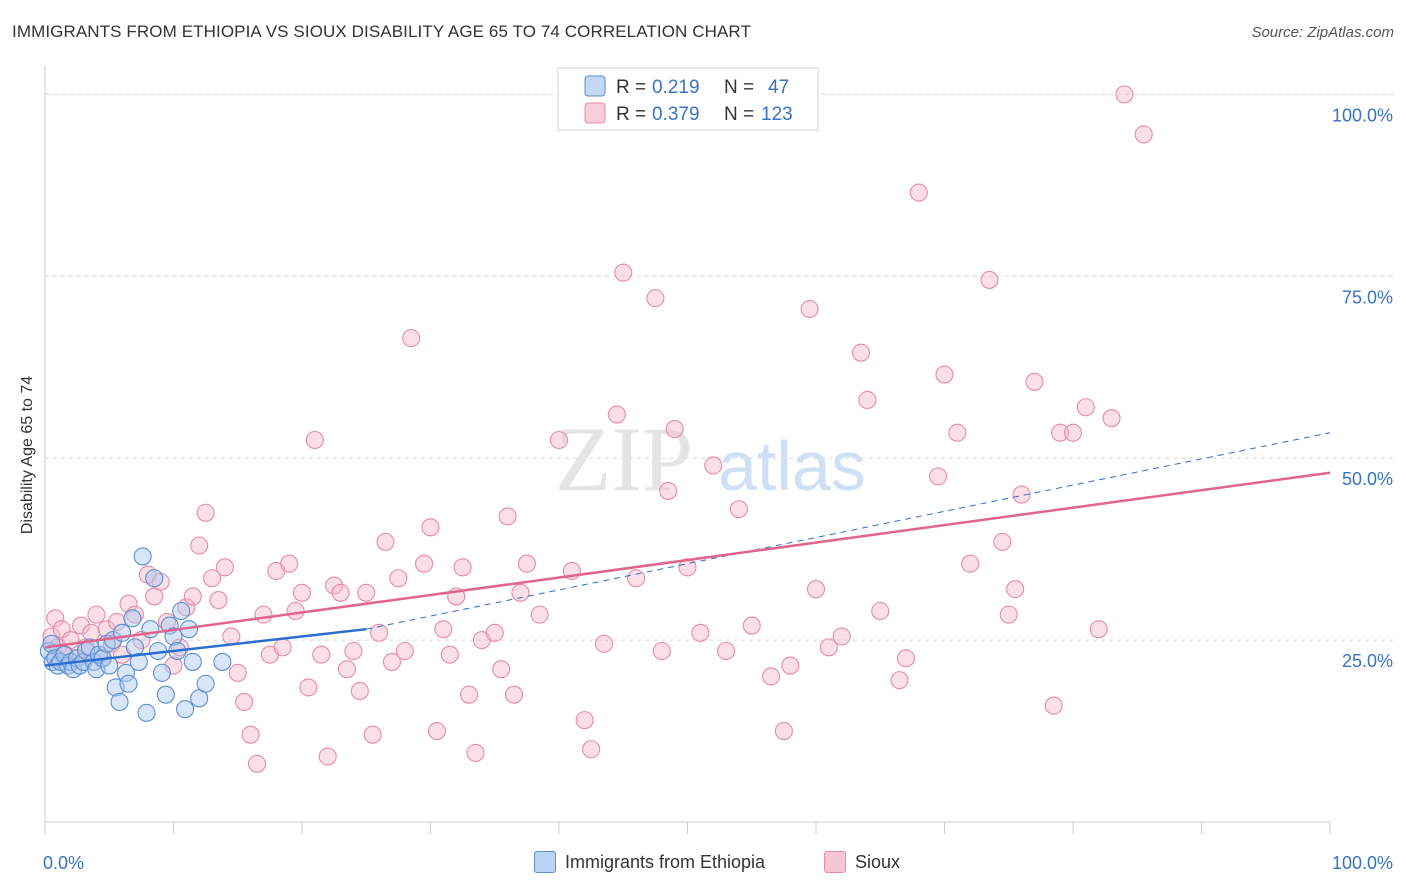  I want to click on y-tick-label: 75.0%, so click(1367, 297).